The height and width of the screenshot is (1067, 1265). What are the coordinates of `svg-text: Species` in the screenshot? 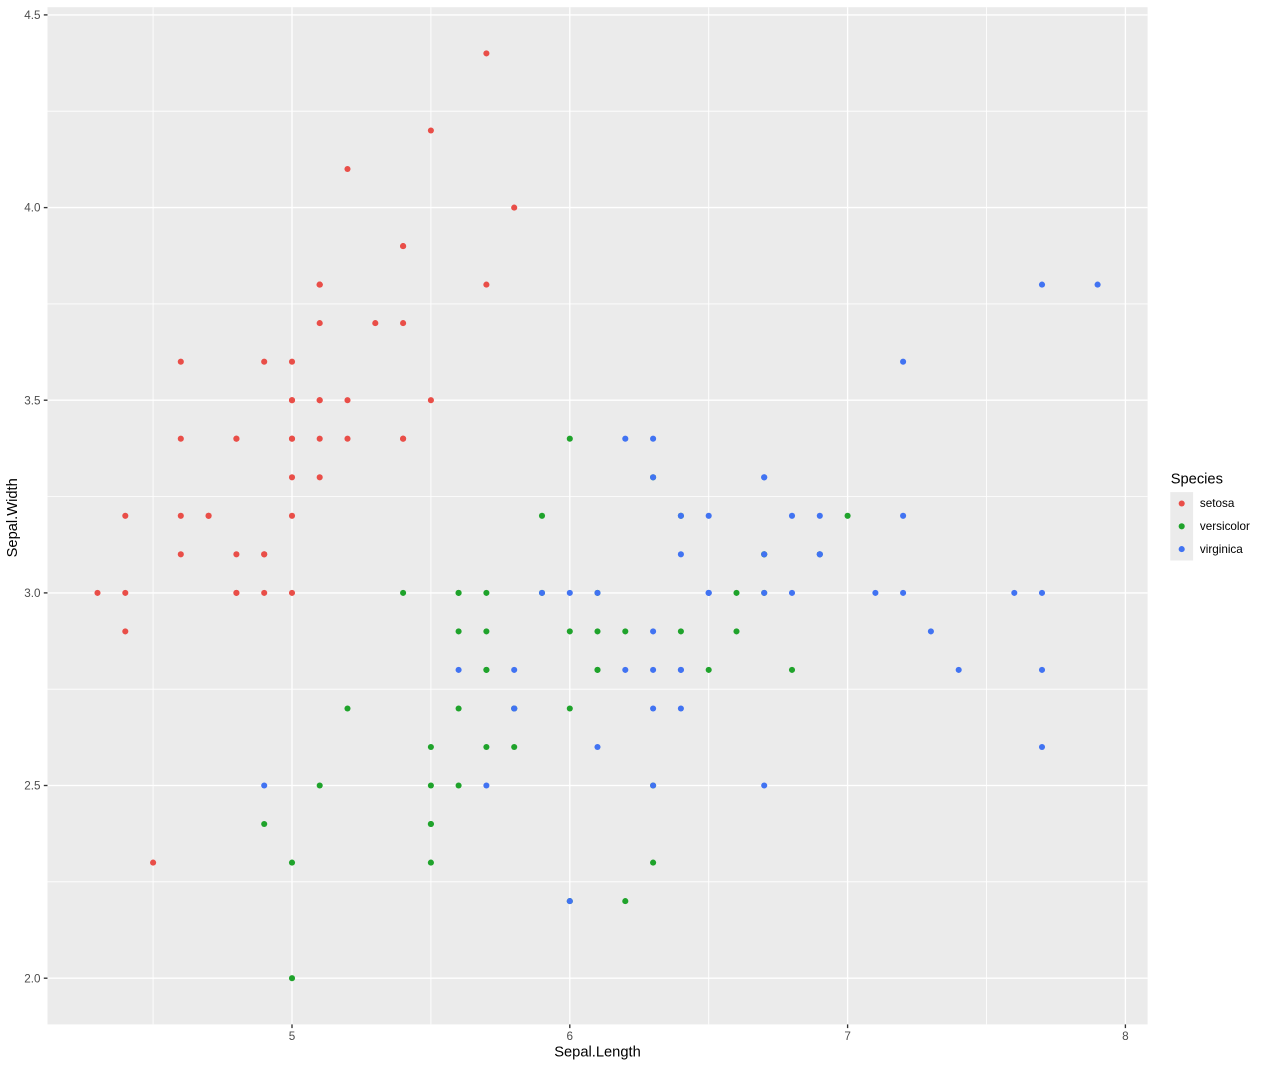 It's located at (1197, 480).